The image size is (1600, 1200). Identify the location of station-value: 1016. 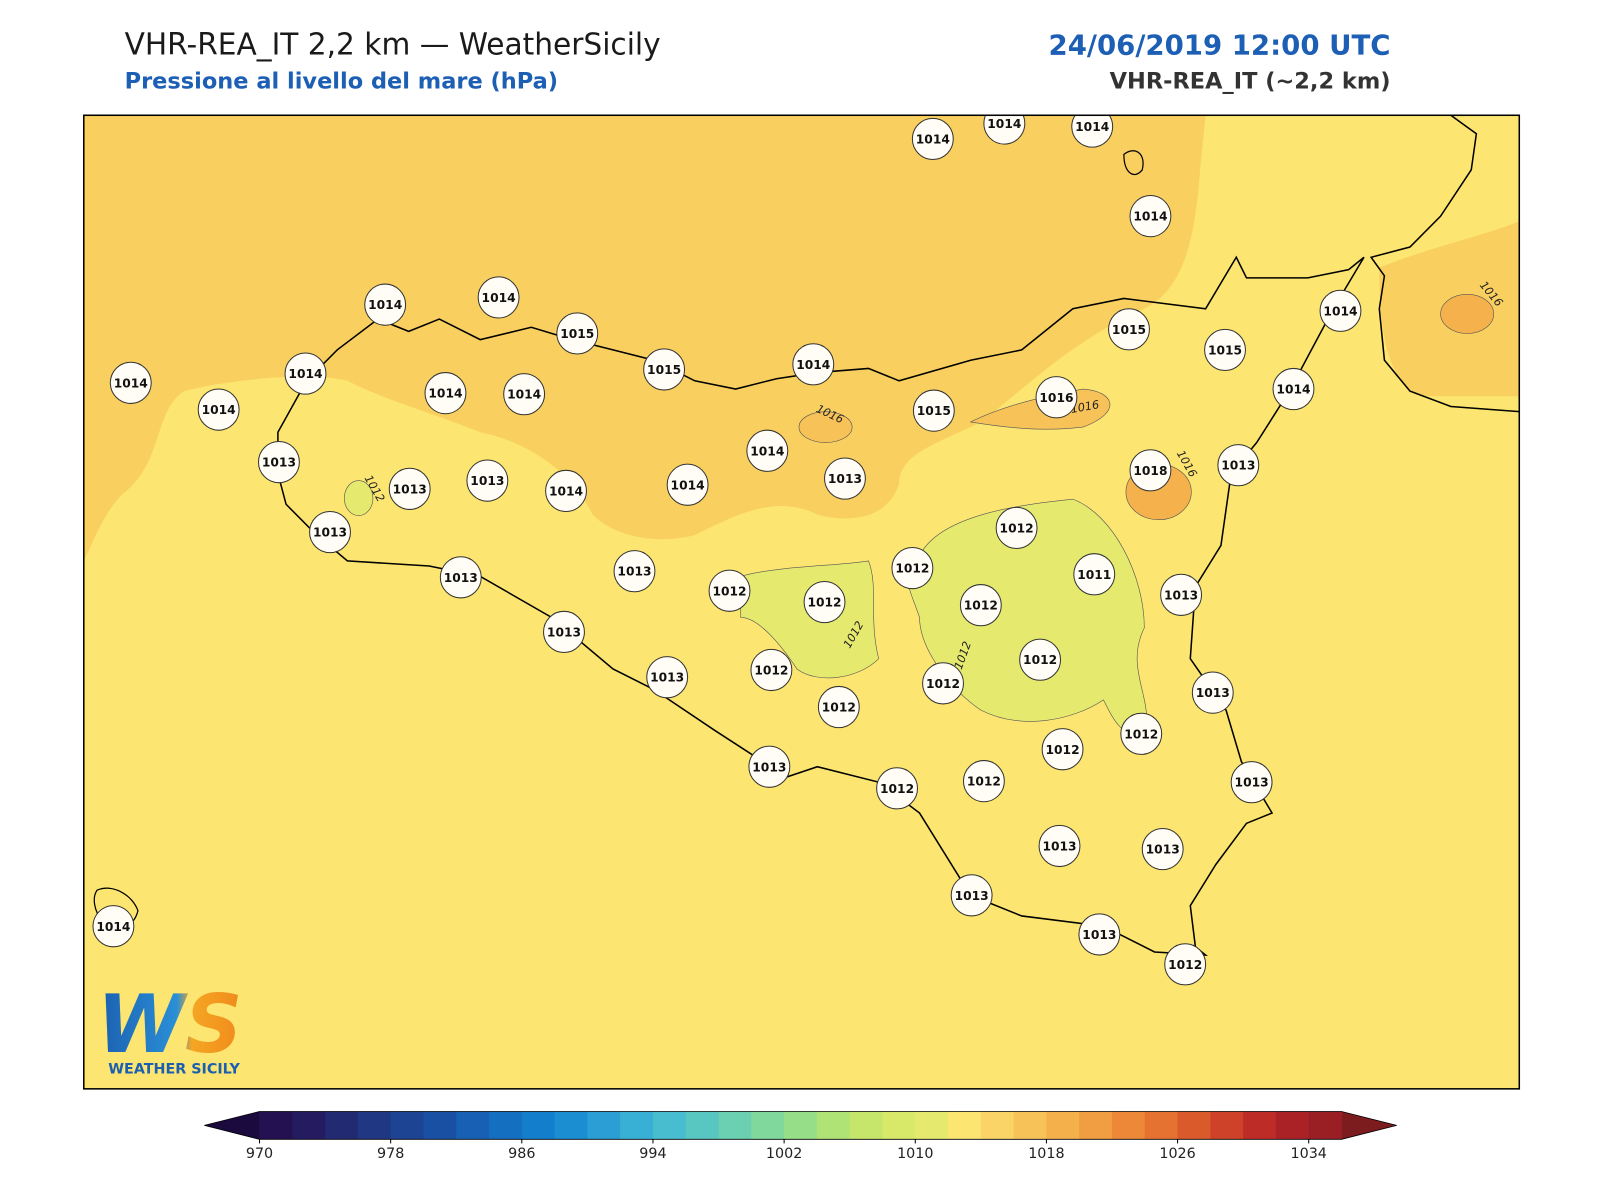
(1056, 398).